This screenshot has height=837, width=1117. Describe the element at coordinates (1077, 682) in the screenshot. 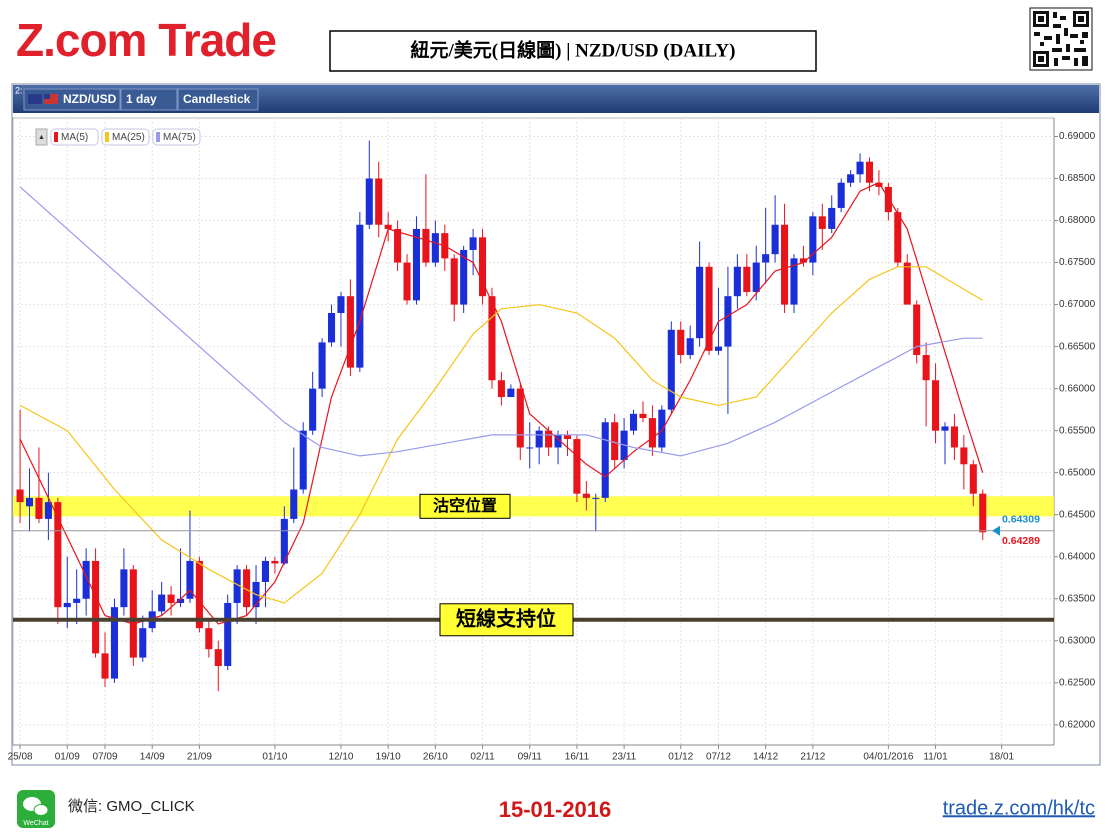

I see `y-tick-label: 0.62500` at that location.